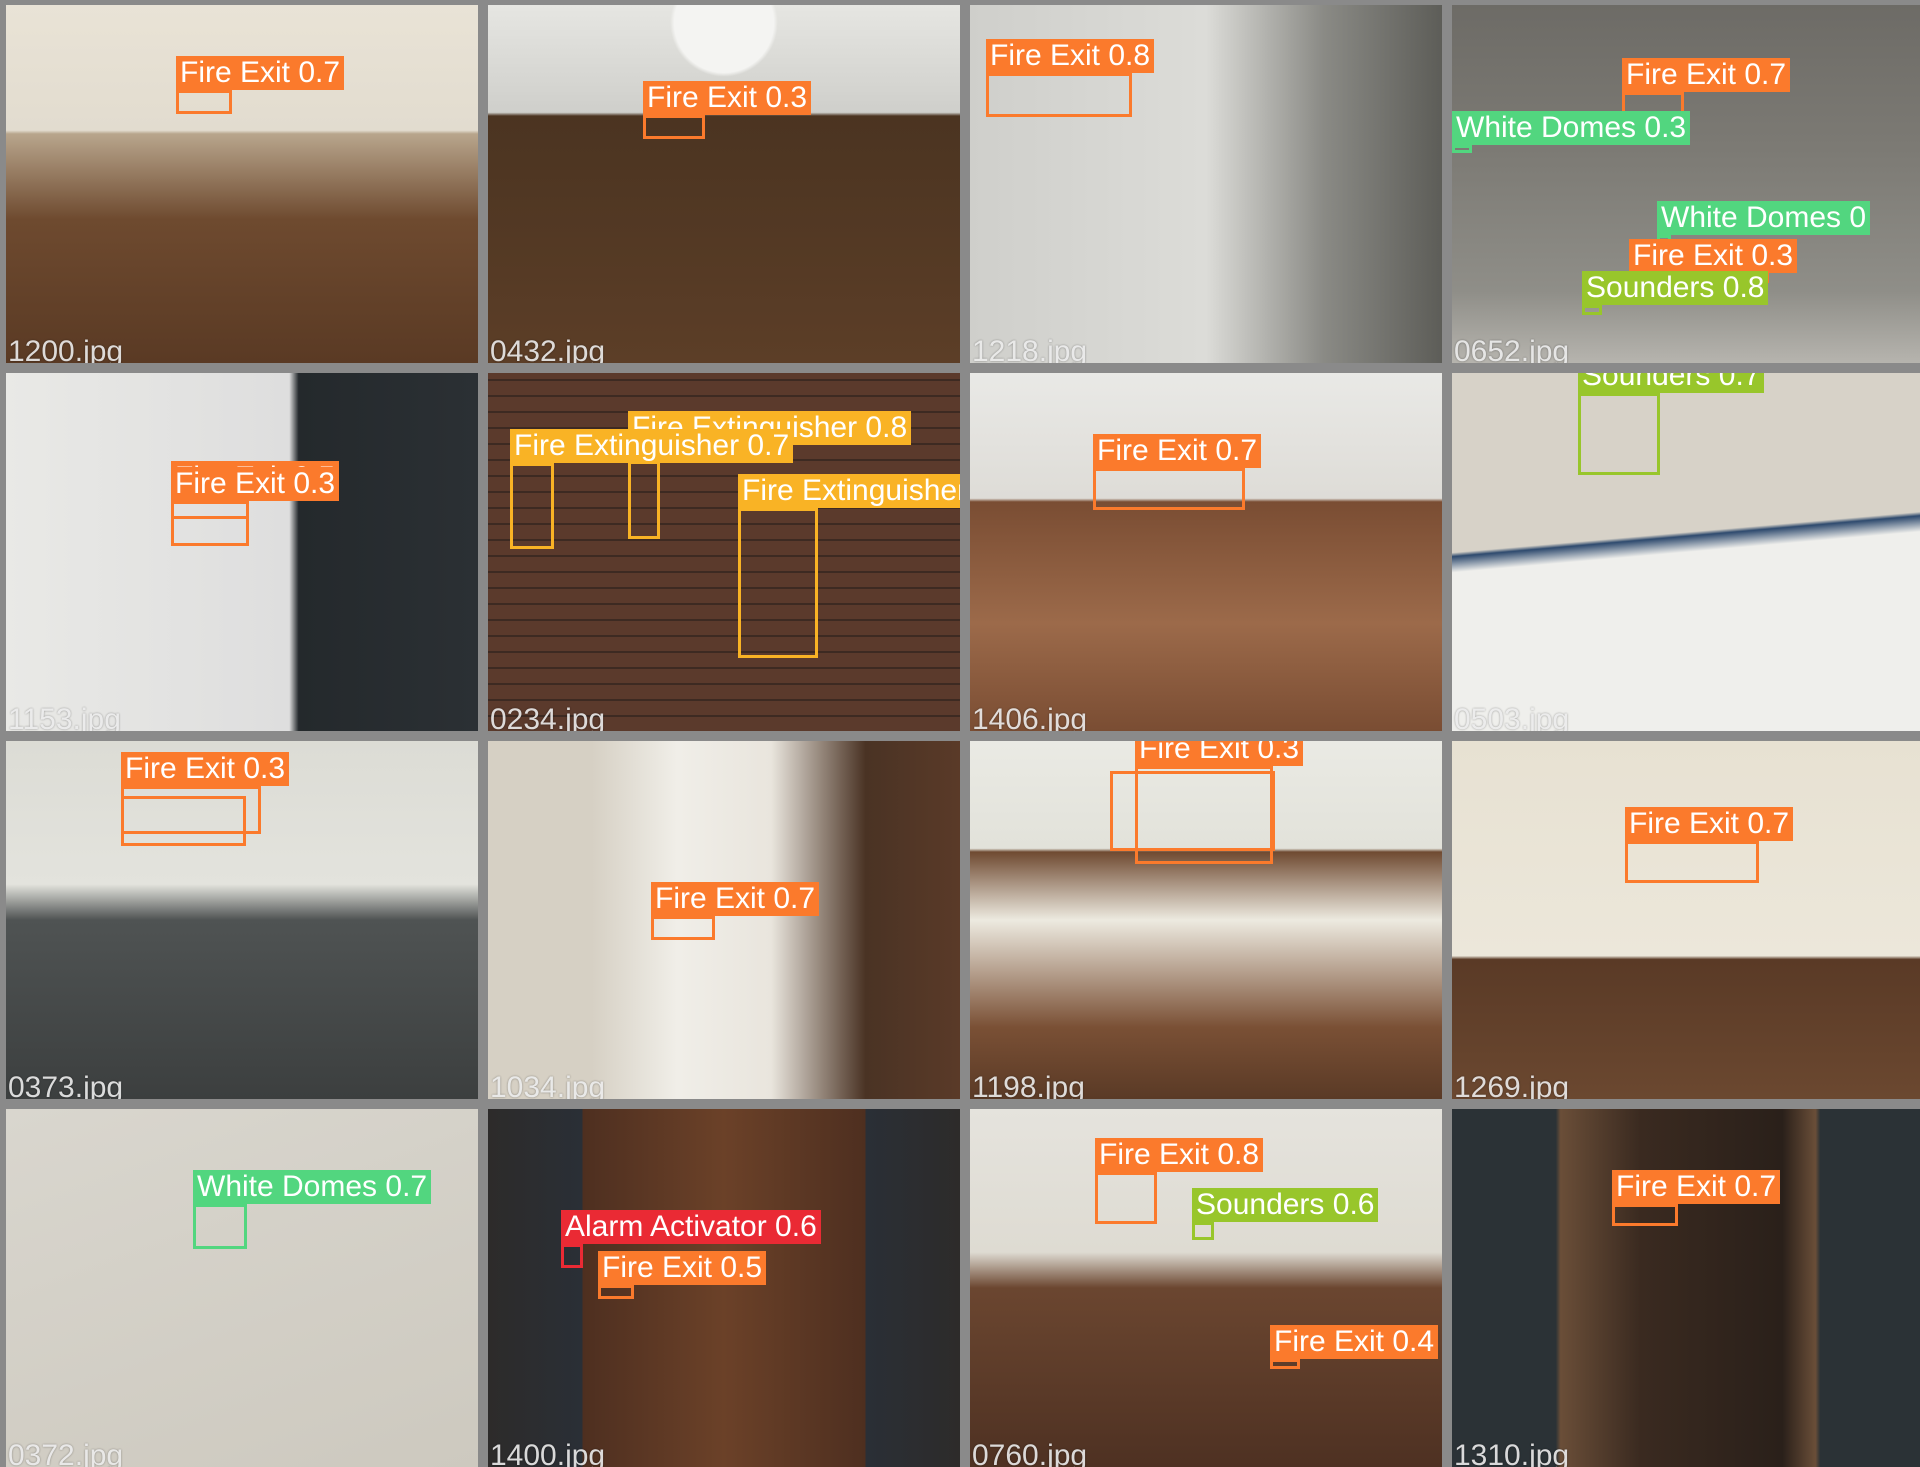 This screenshot has width=1920, height=1467. Describe the element at coordinates (312, 1187) in the screenshot. I see `detection-label: White Domes 0.7` at that location.